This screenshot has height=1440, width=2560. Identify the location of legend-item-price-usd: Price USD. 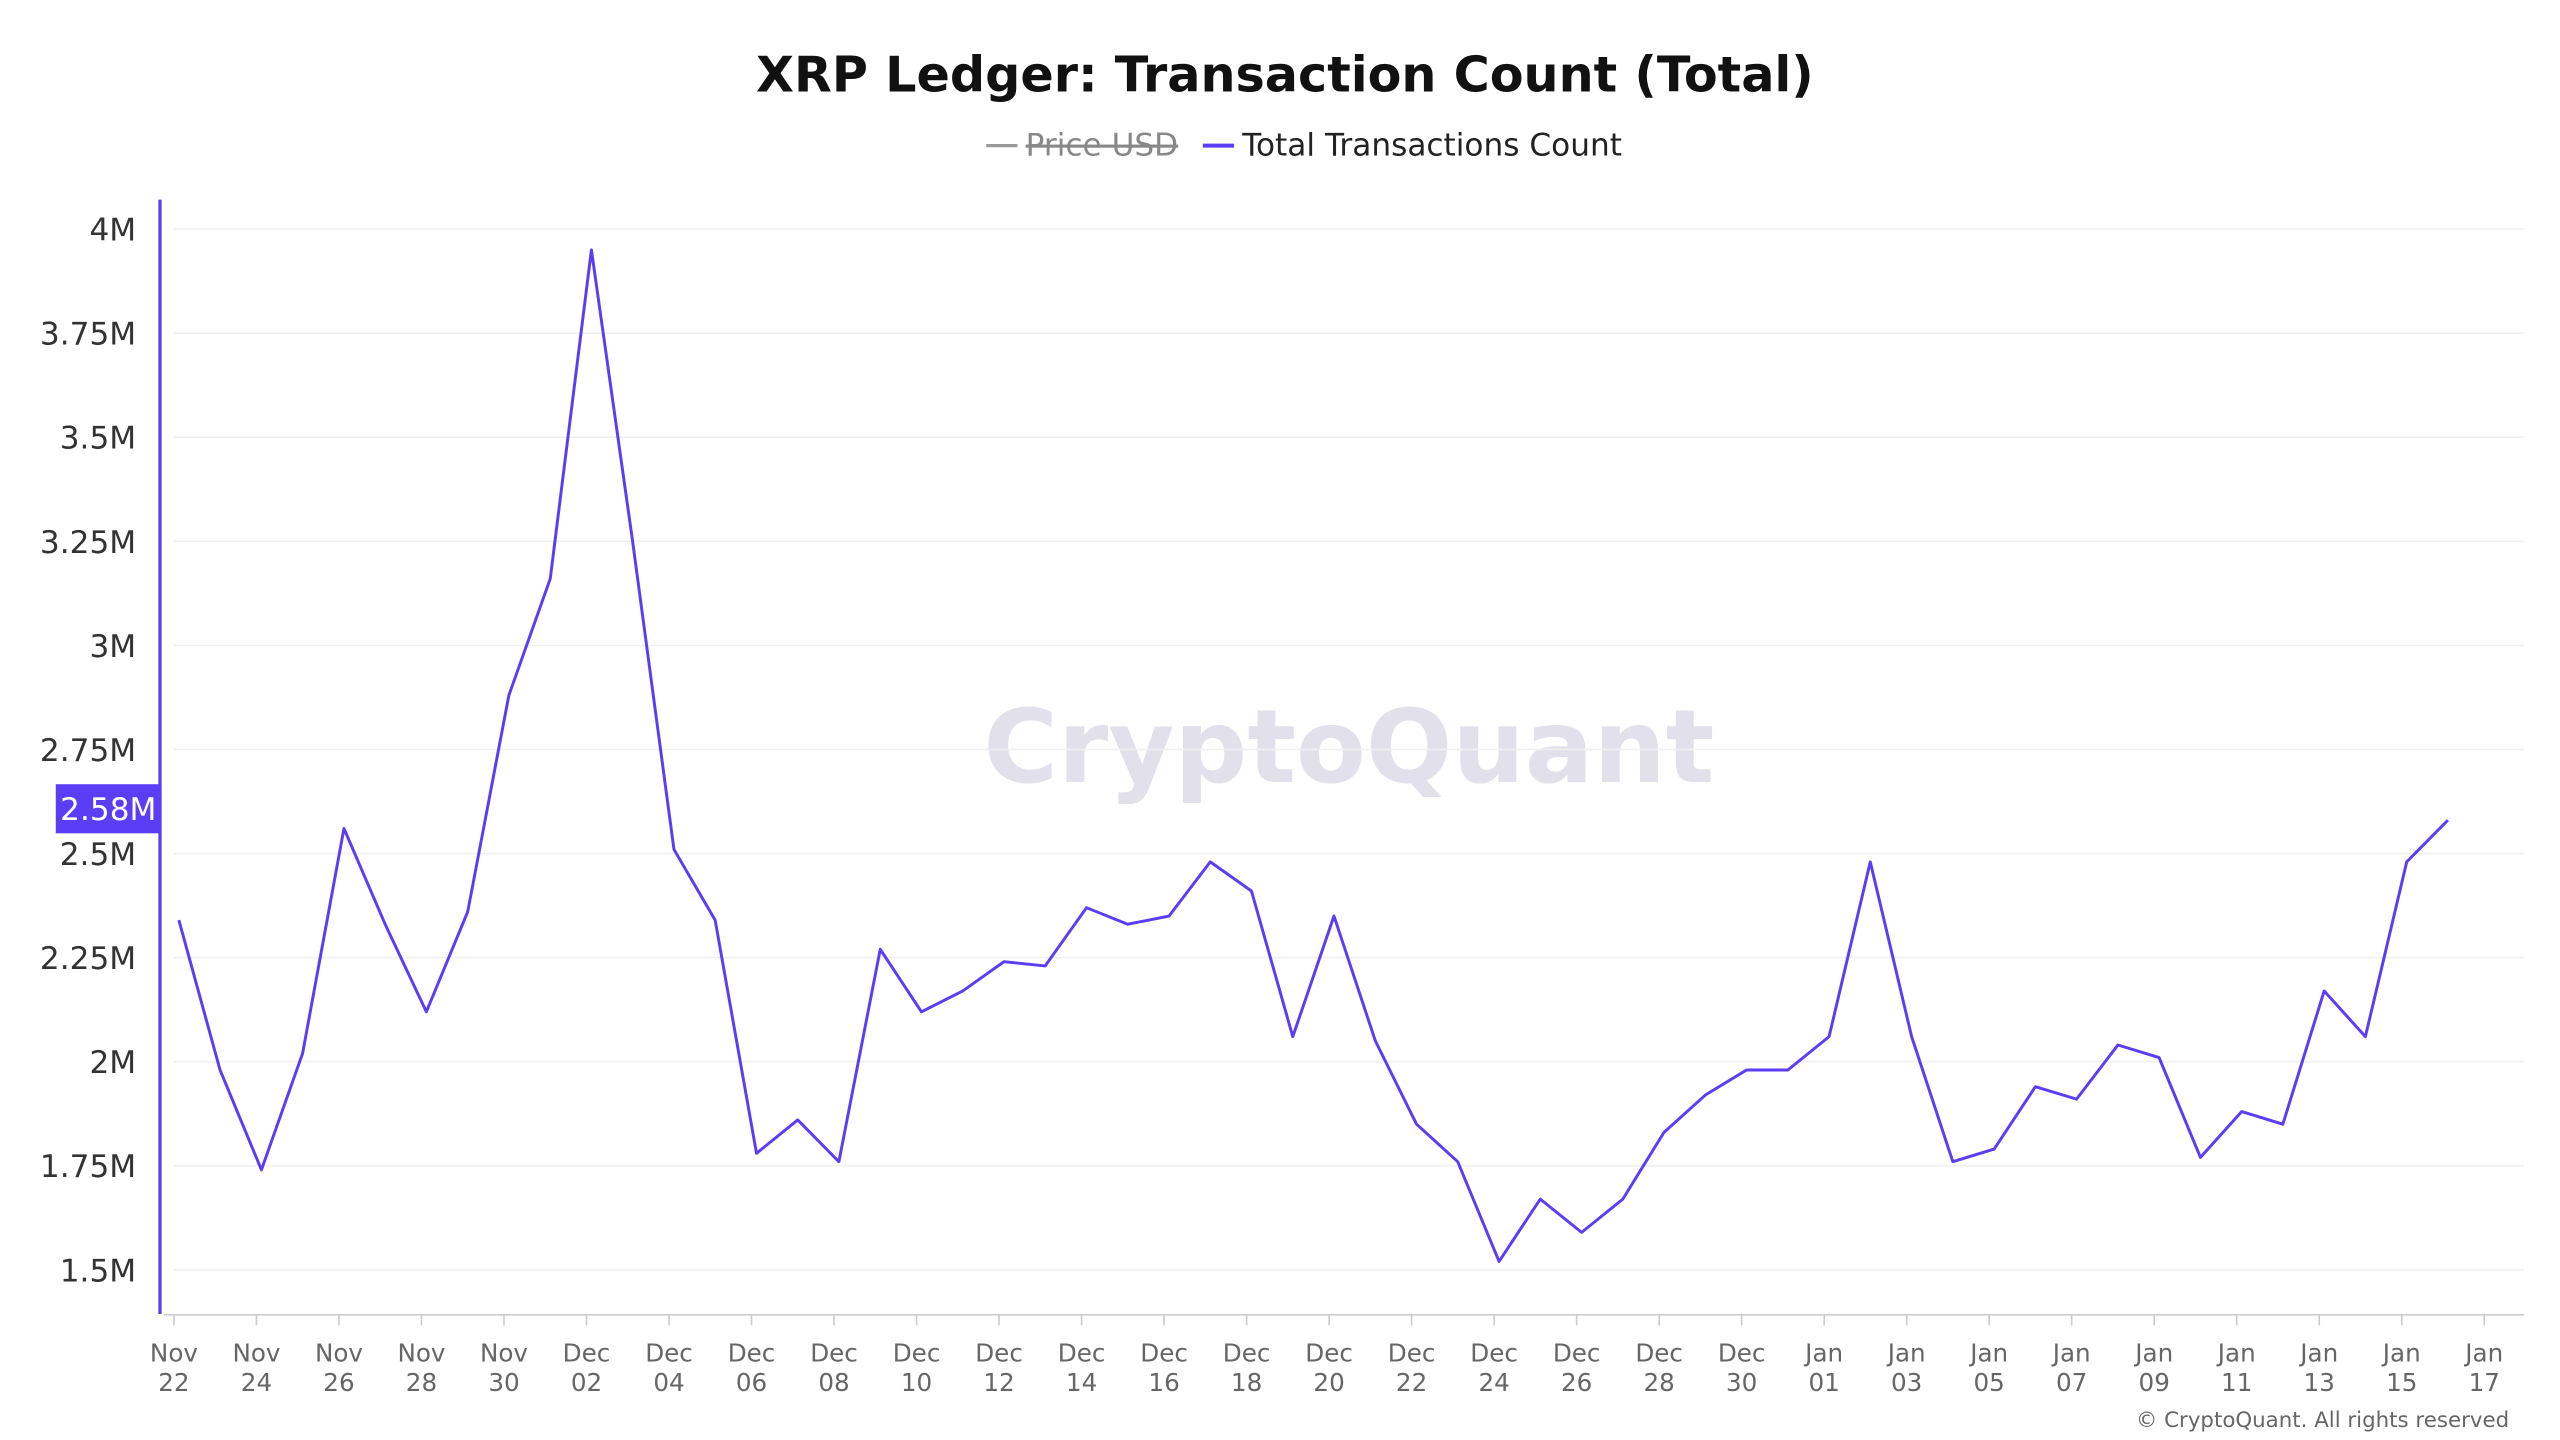
(1082, 145).